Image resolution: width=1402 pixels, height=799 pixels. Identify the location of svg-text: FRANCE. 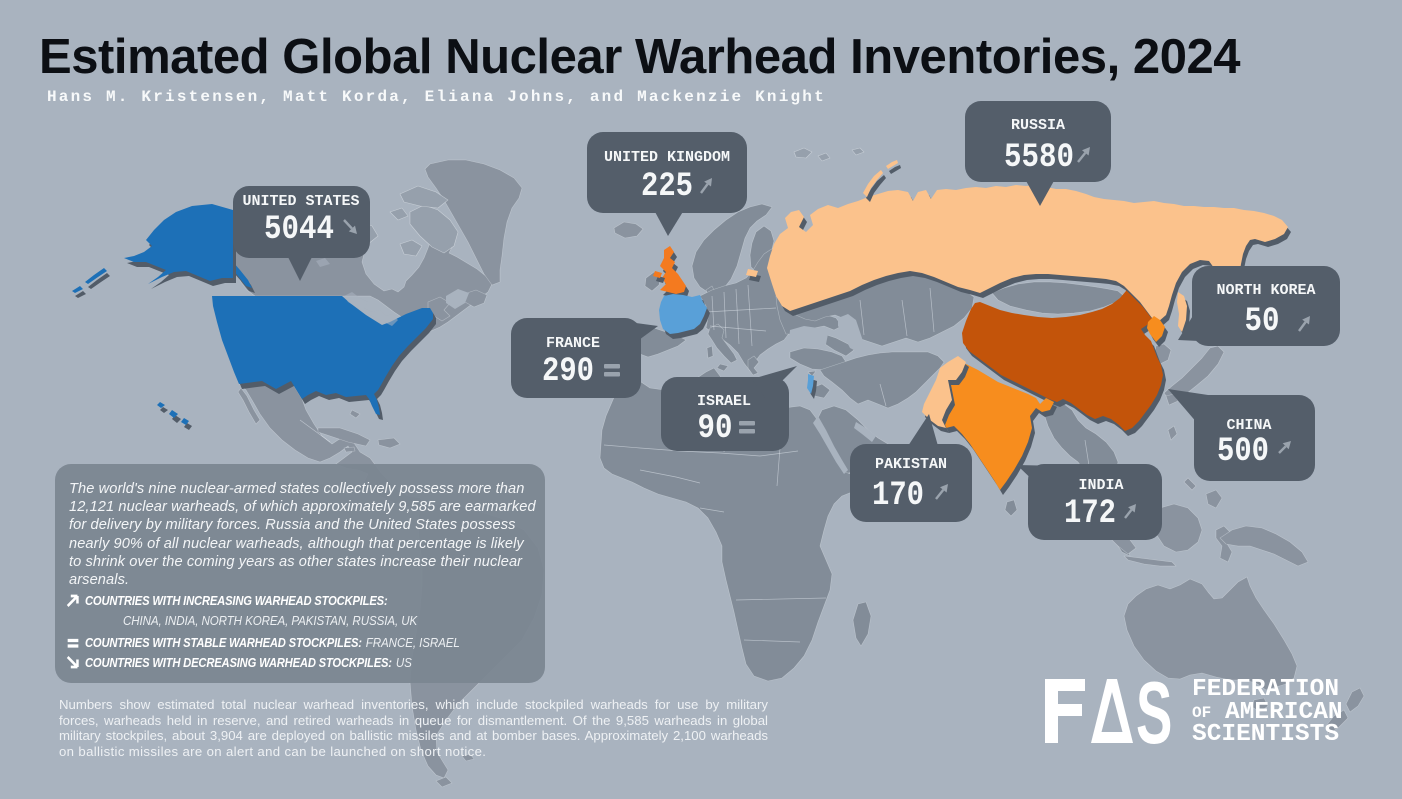
(573, 343).